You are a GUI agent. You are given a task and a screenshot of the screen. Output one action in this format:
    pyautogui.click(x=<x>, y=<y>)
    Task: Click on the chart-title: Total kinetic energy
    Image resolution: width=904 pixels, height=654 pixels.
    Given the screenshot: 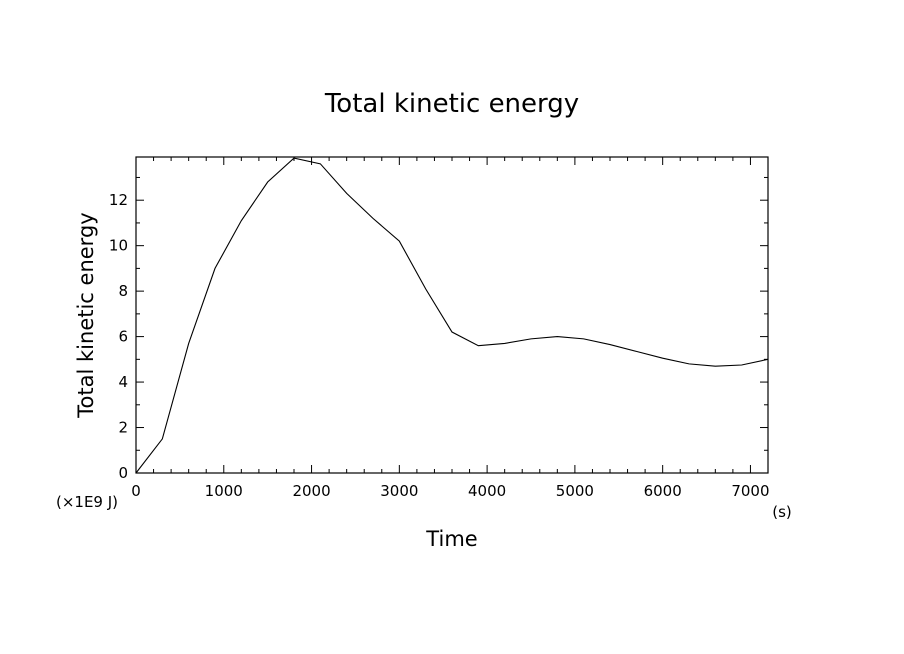 What is the action you would take?
    pyautogui.click(x=451, y=104)
    